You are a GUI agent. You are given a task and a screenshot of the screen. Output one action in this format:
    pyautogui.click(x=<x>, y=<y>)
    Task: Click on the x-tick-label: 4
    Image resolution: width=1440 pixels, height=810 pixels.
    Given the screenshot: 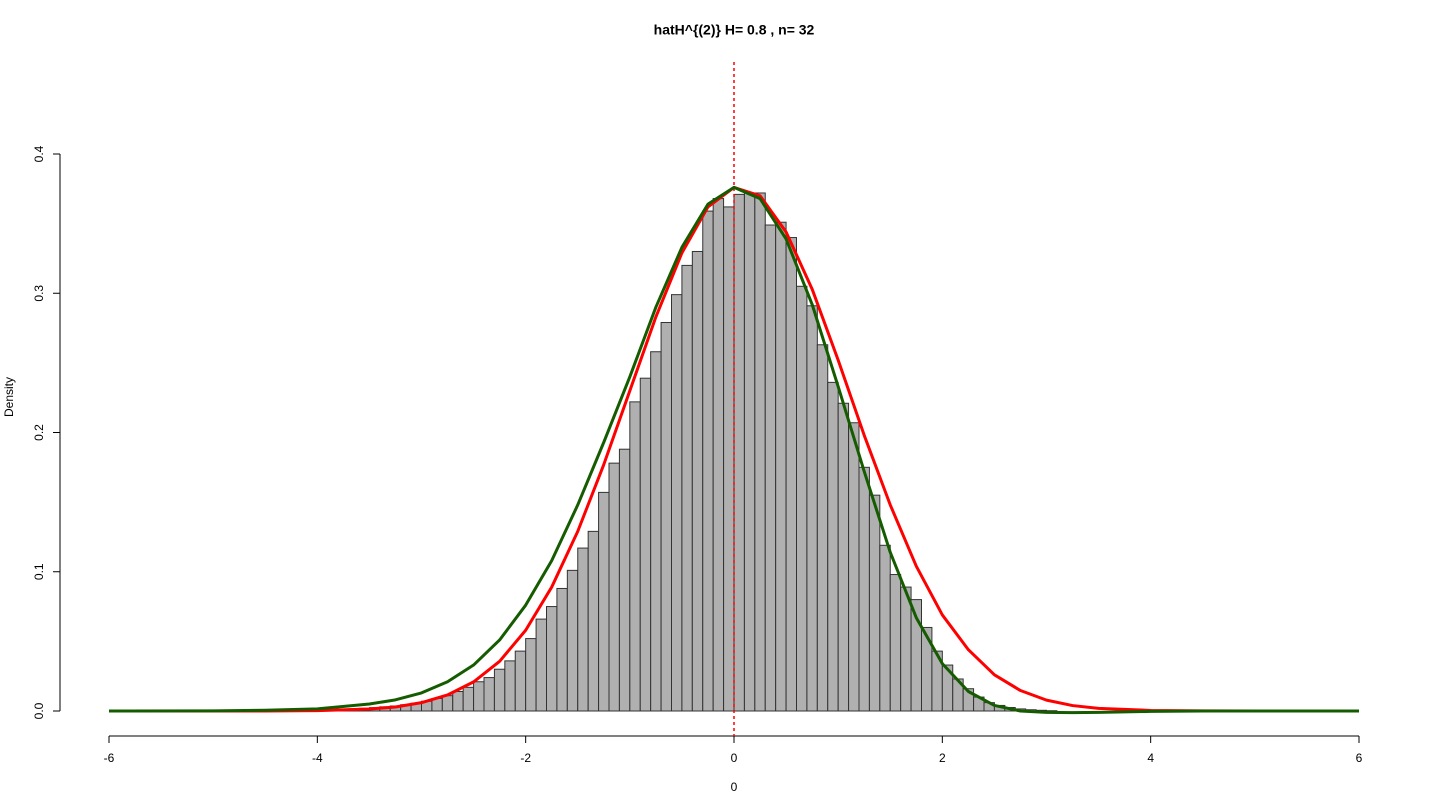 What is the action you would take?
    pyautogui.click(x=1150, y=758)
    